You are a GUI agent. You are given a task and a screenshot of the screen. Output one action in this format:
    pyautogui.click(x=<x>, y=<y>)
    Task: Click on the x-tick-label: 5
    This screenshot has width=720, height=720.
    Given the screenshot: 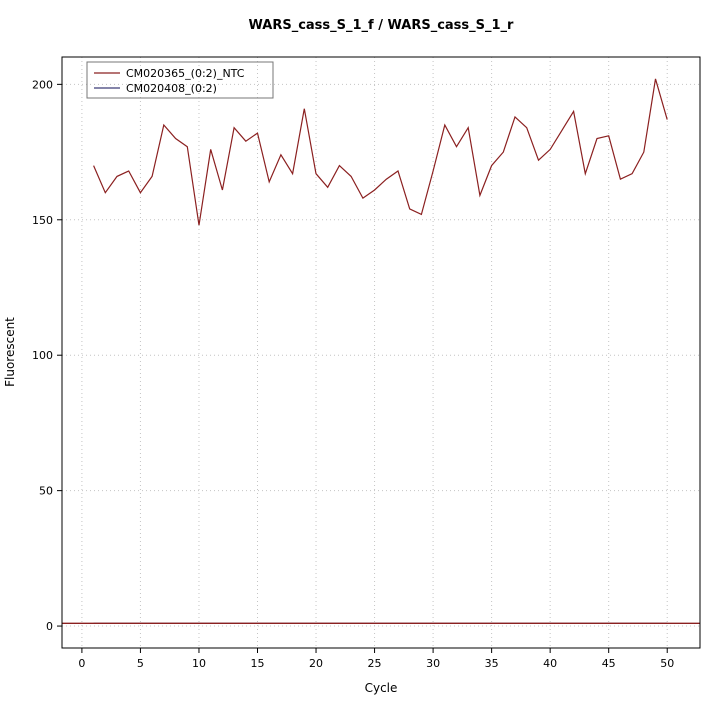 What is the action you would take?
    pyautogui.click(x=140, y=663)
    